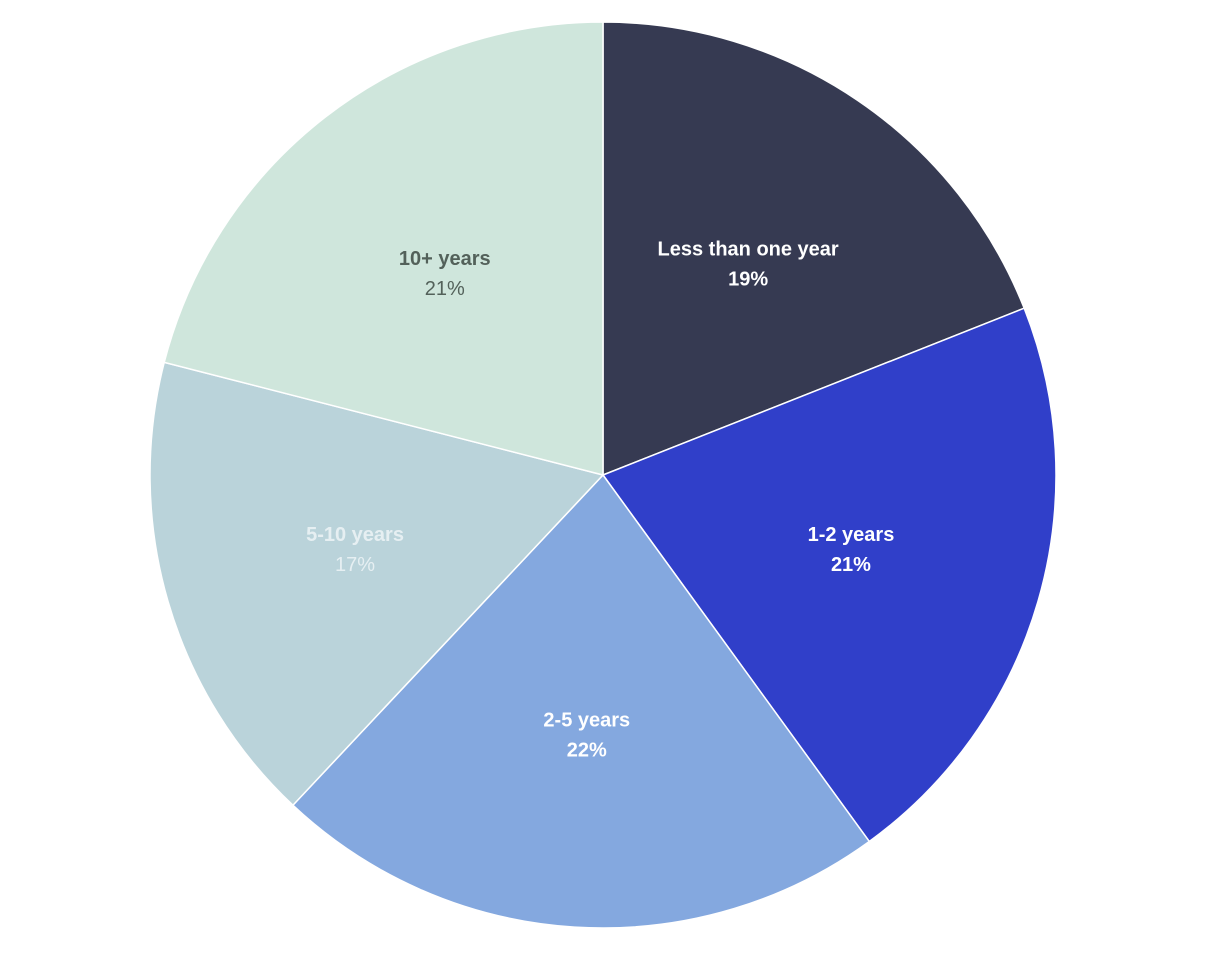  I want to click on slice-label-less-than-one-year: Less than one year, so click(748, 249).